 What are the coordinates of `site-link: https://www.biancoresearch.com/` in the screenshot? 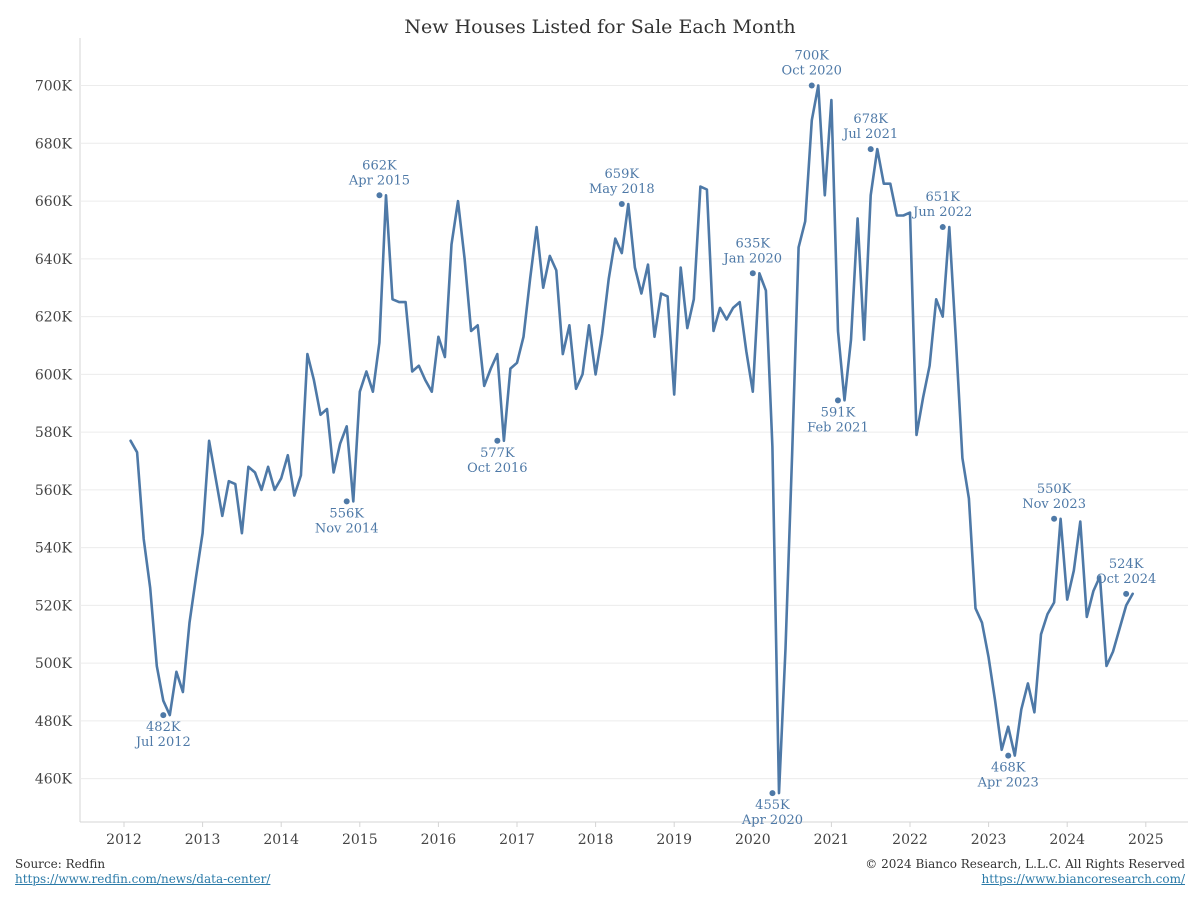 It's located at (1083, 879).